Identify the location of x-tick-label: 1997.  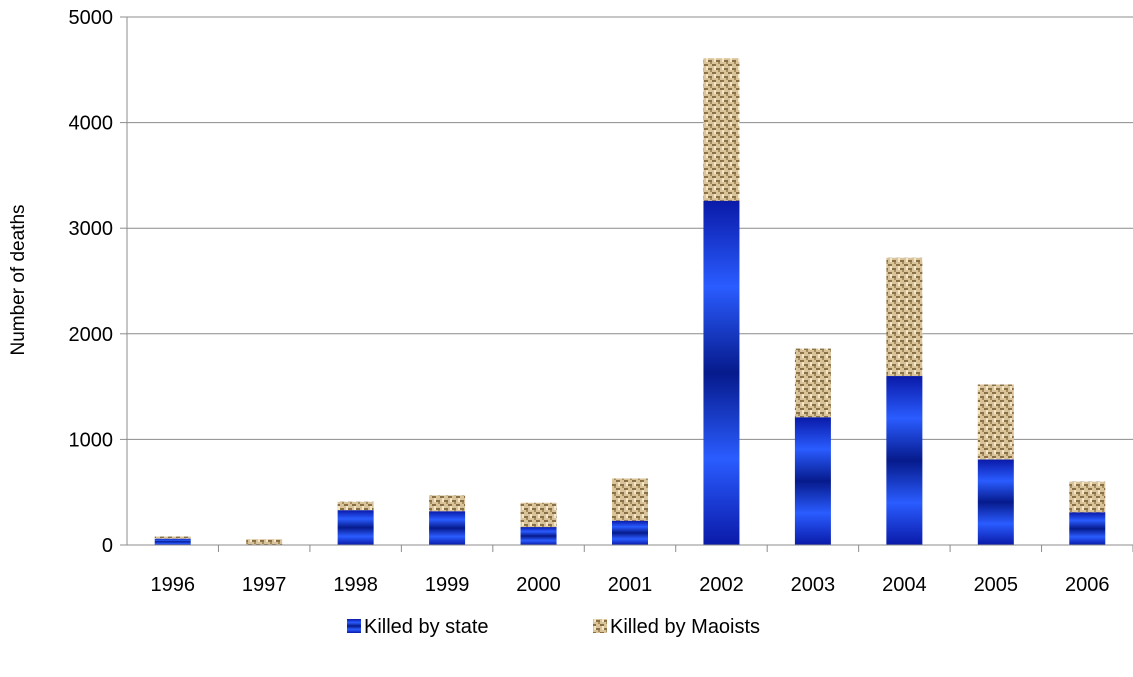
(264, 585).